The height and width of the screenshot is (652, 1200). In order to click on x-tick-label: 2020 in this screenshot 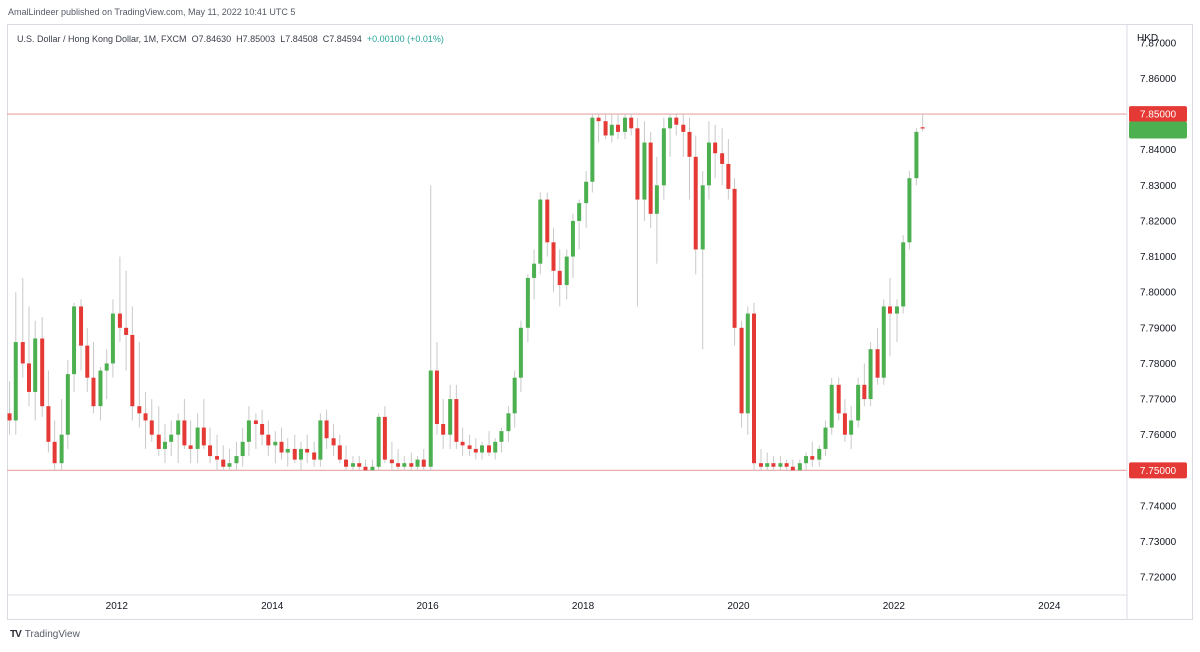, I will do `click(738, 606)`.